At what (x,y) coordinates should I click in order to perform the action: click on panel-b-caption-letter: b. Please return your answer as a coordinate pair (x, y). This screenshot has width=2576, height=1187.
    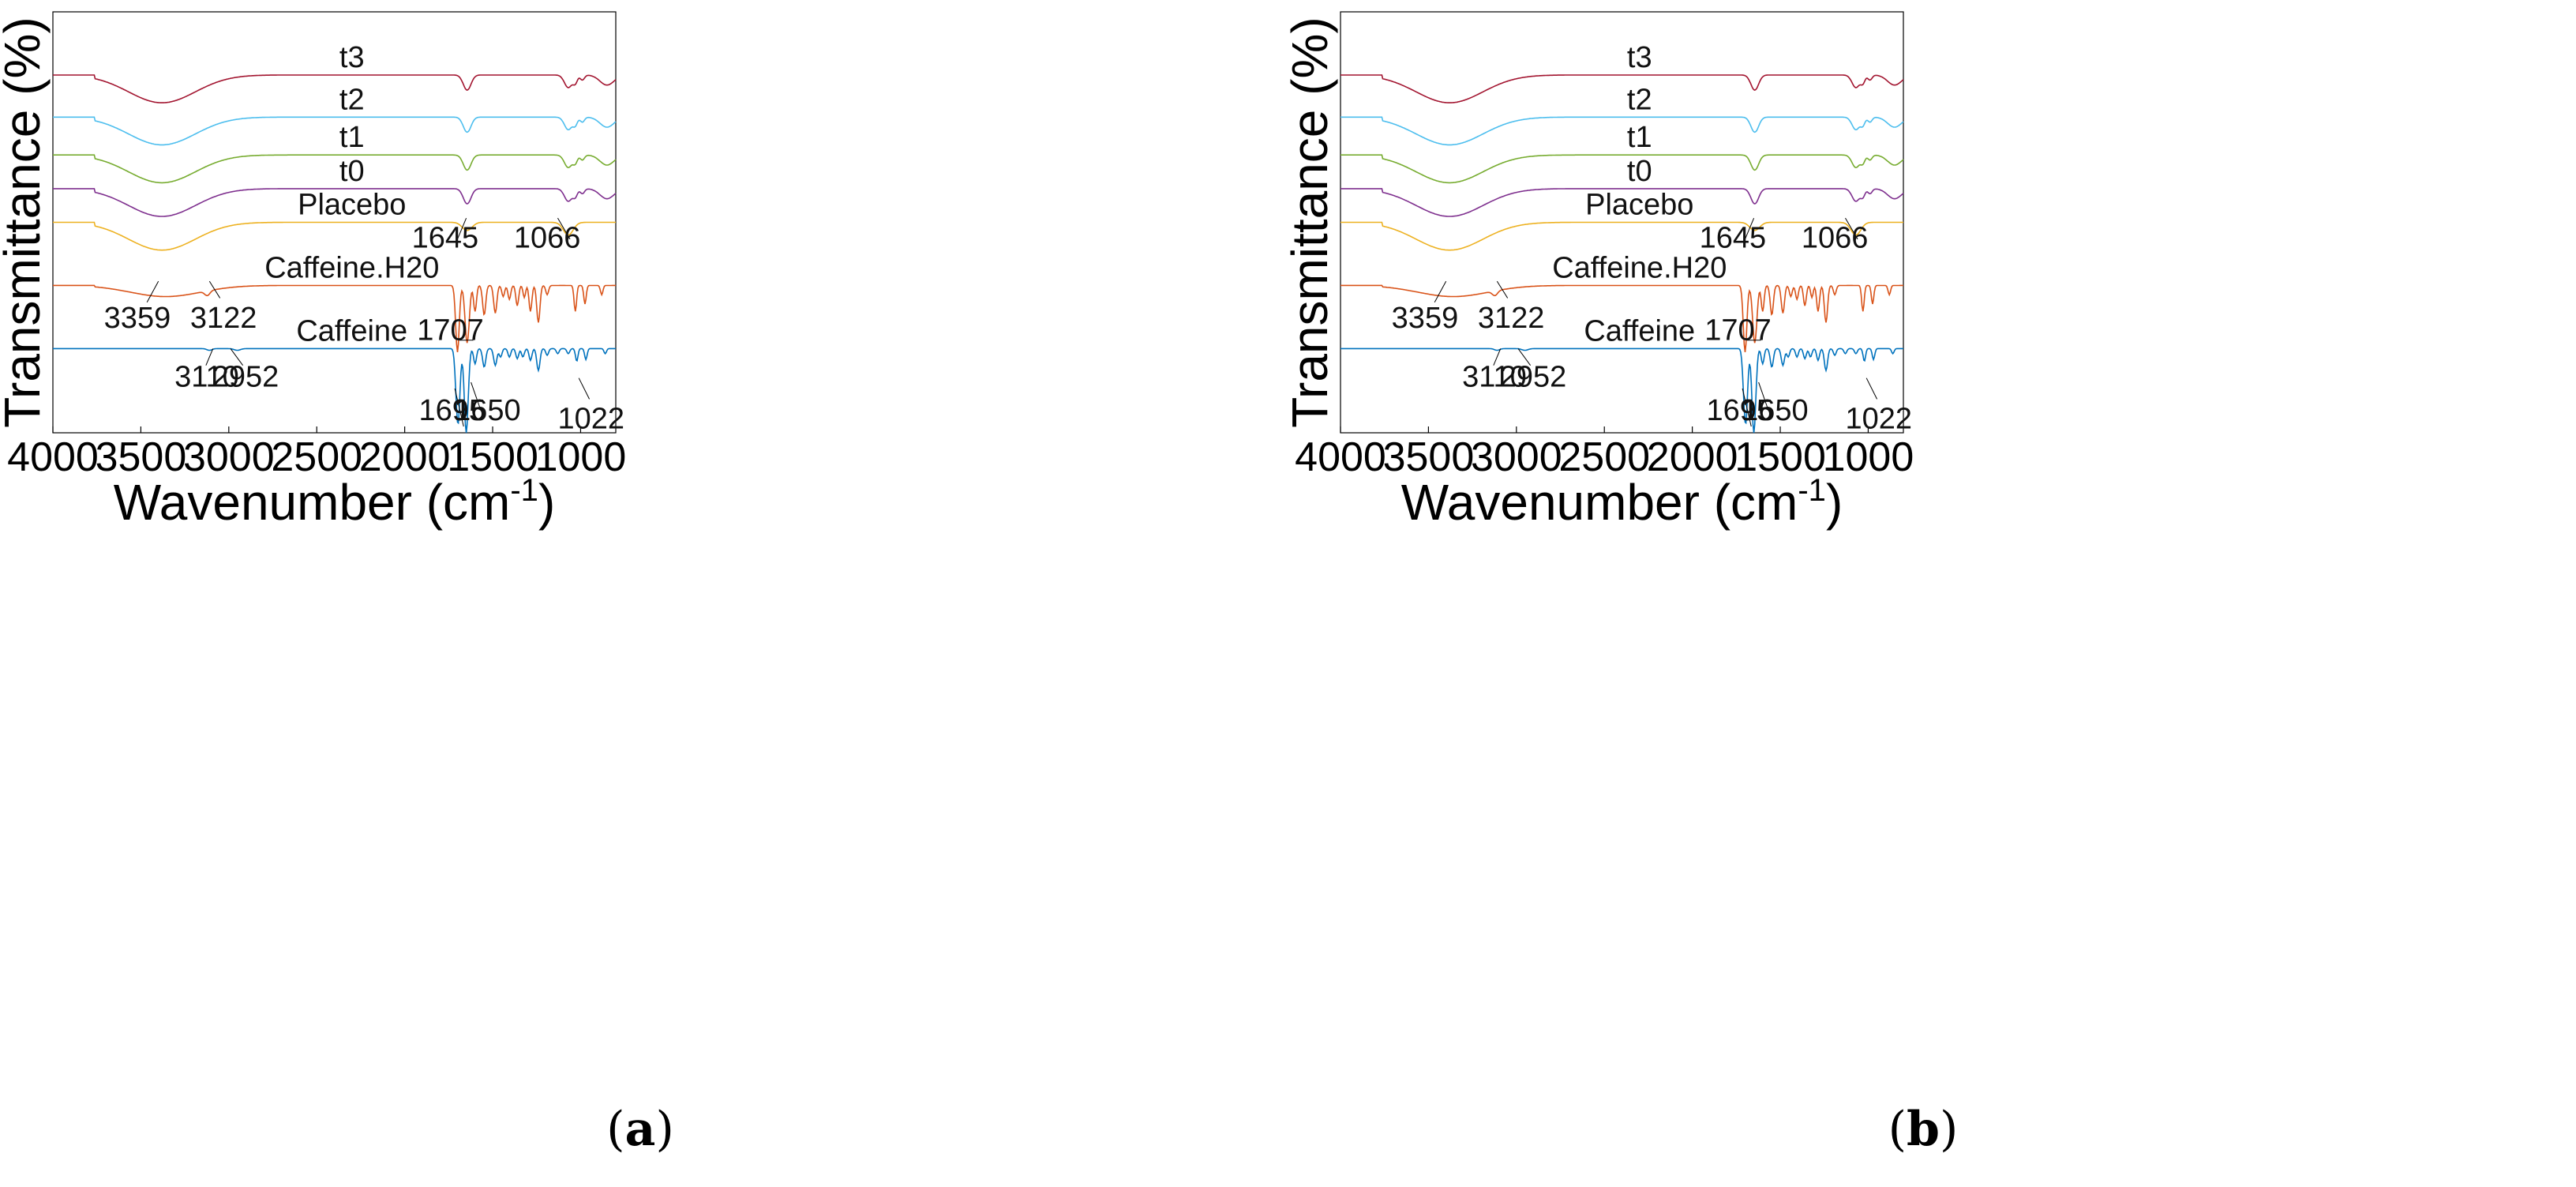
    Looking at the image, I should click on (1923, 1129).